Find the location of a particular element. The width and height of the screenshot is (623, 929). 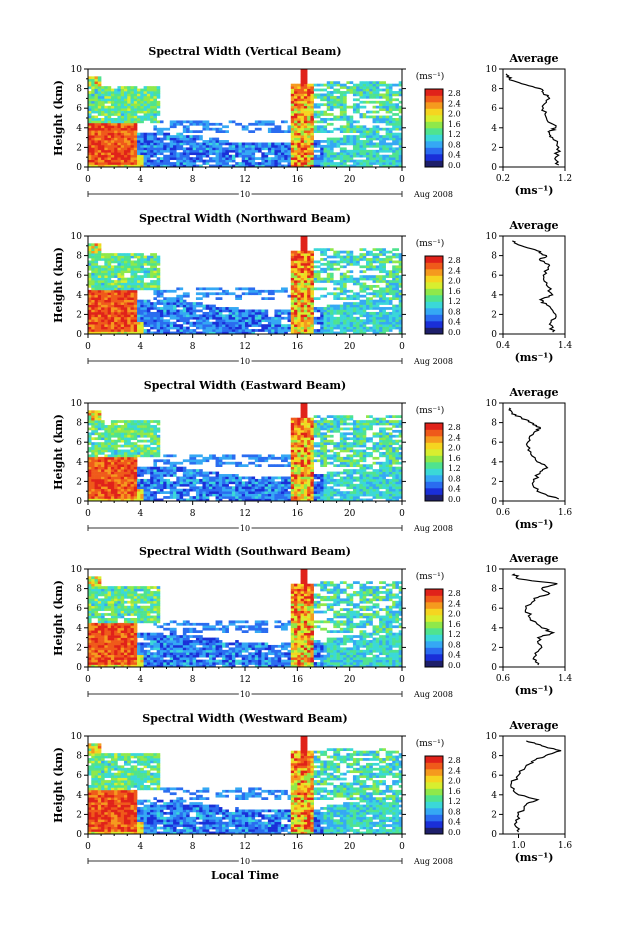

x-tick-label: 4 is located at coordinates (140, 347).